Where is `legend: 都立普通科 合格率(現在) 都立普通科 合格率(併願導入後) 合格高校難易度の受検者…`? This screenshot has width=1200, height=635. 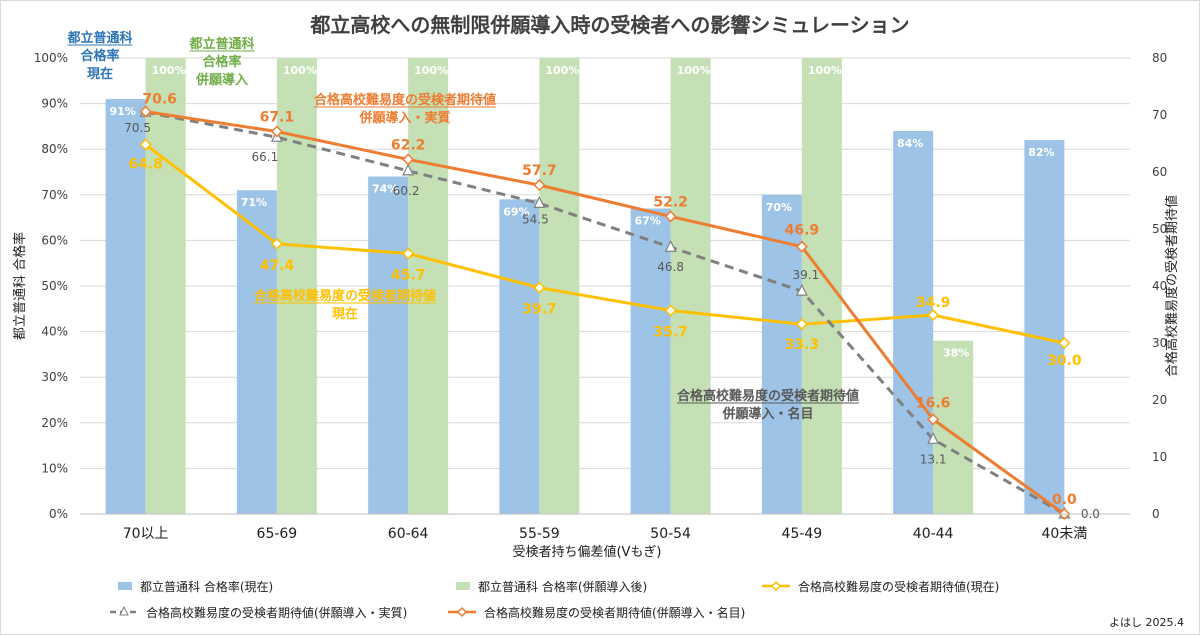 legend: 都立普通科 合格率(現在) 都立普通科 合格率(併願導入後) 合格高校難易度の受検者… is located at coordinates (554, 599).